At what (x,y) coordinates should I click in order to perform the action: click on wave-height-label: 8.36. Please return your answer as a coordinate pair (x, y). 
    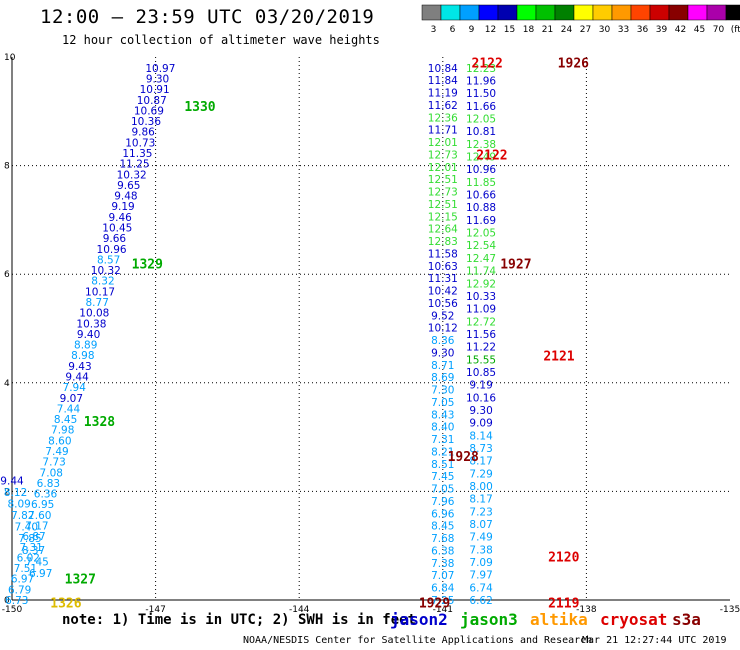
    Looking at the image, I should click on (443, 341).